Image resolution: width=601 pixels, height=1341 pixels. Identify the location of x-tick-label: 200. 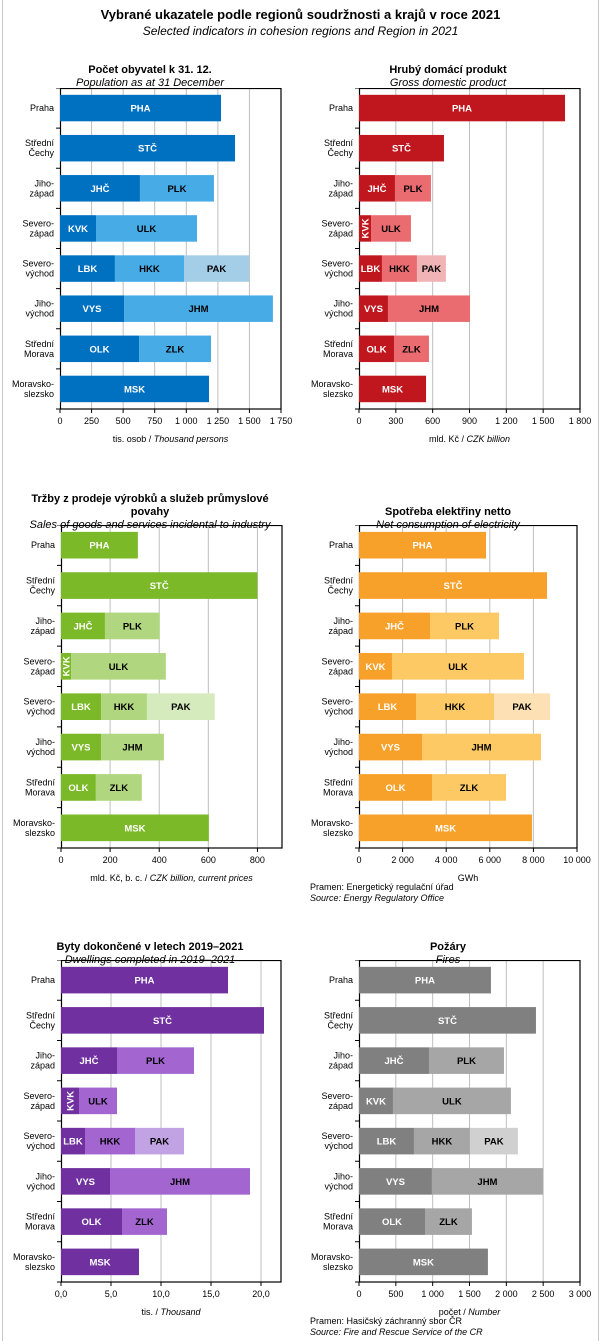
(110, 860).